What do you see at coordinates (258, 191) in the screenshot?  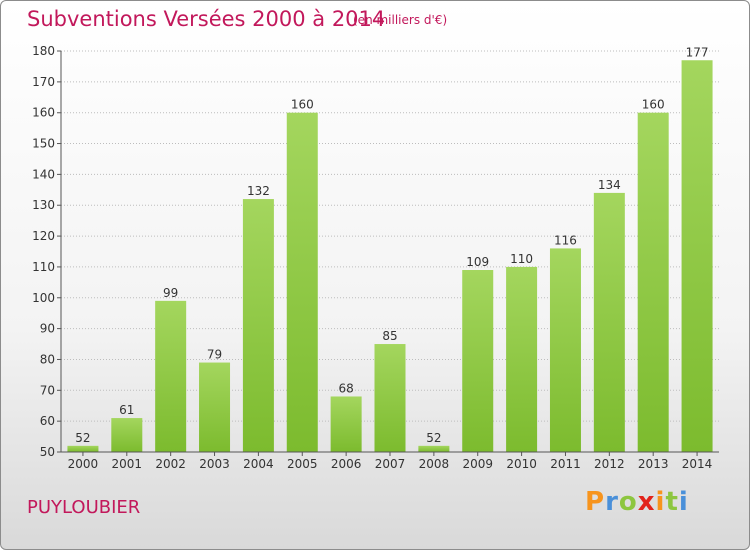 I see `data-label: 132` at bounding box center [258, 191].